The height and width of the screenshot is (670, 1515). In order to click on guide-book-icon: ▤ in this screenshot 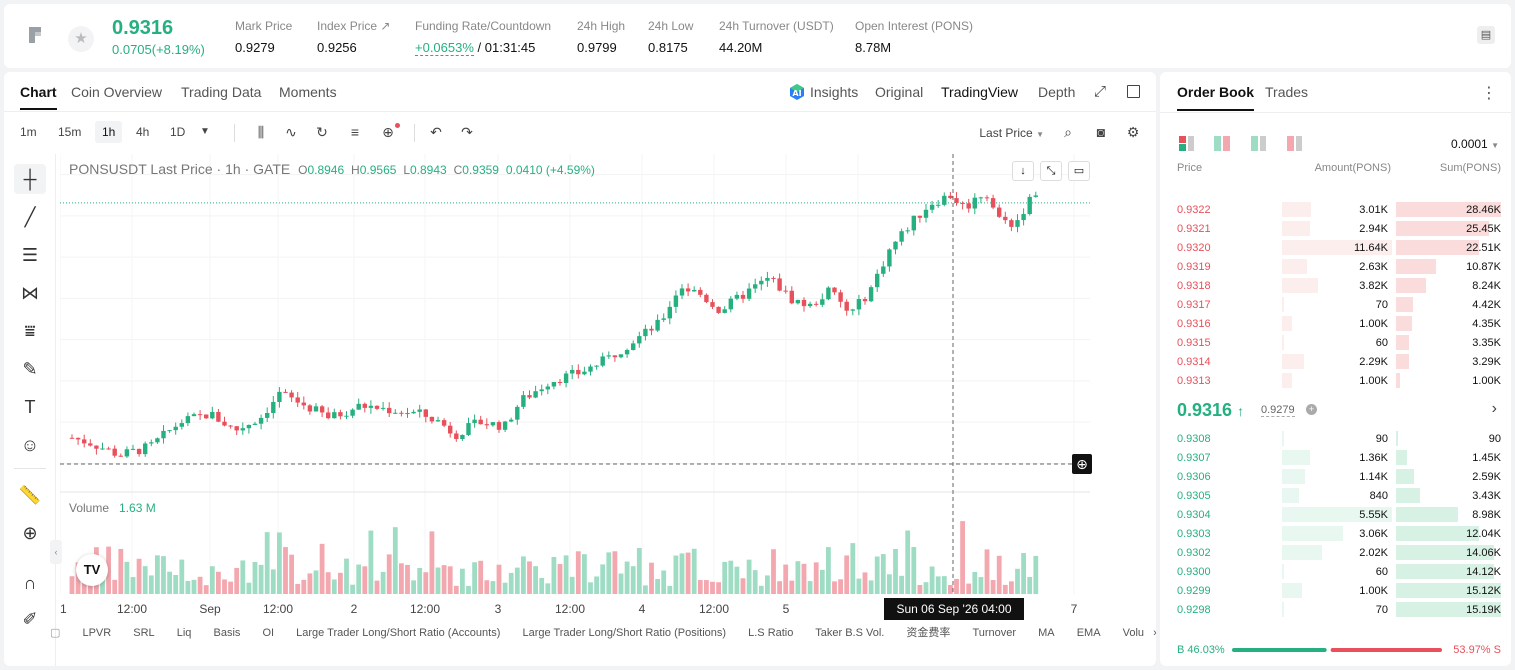, I will do `click(1486, 35)`.